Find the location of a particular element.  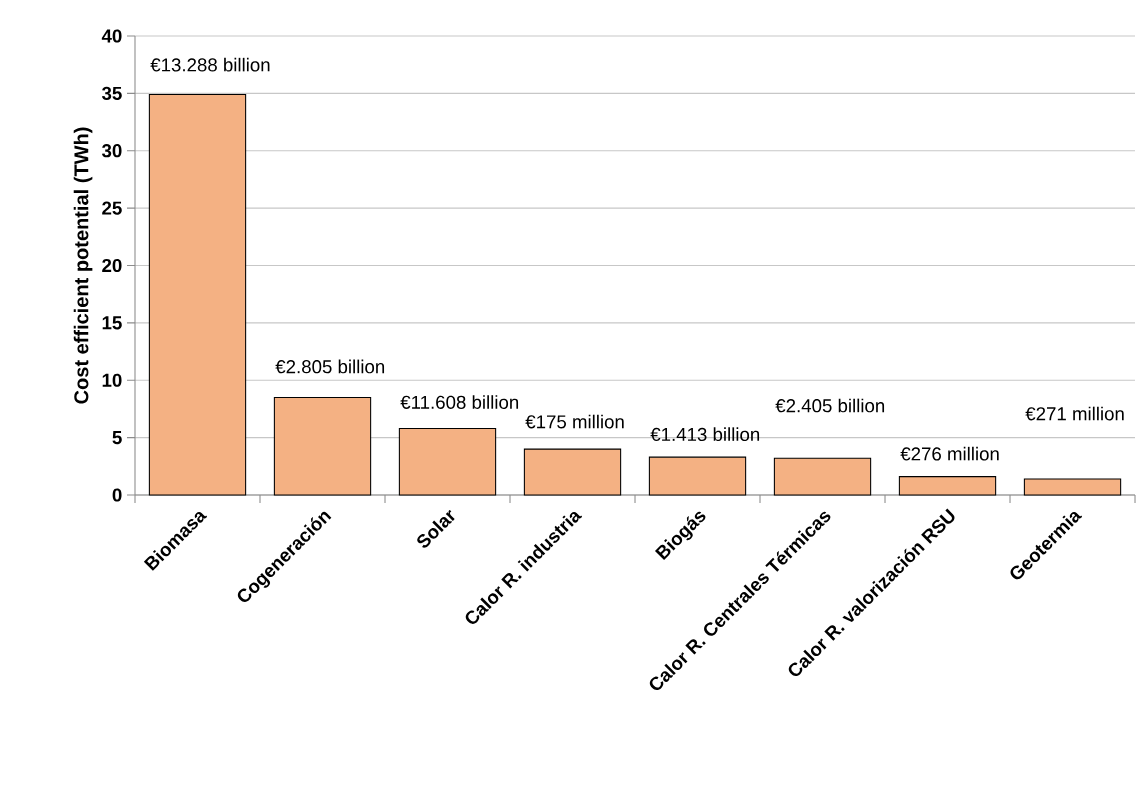

annotation: €276 million is located at coordinates (949, 453).